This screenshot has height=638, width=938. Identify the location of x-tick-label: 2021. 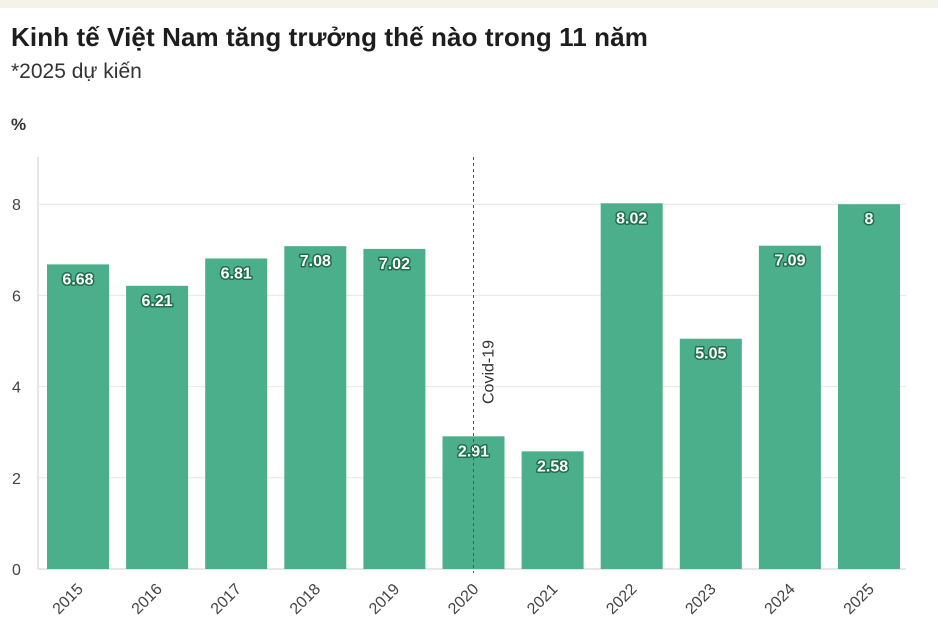
(542, 599).